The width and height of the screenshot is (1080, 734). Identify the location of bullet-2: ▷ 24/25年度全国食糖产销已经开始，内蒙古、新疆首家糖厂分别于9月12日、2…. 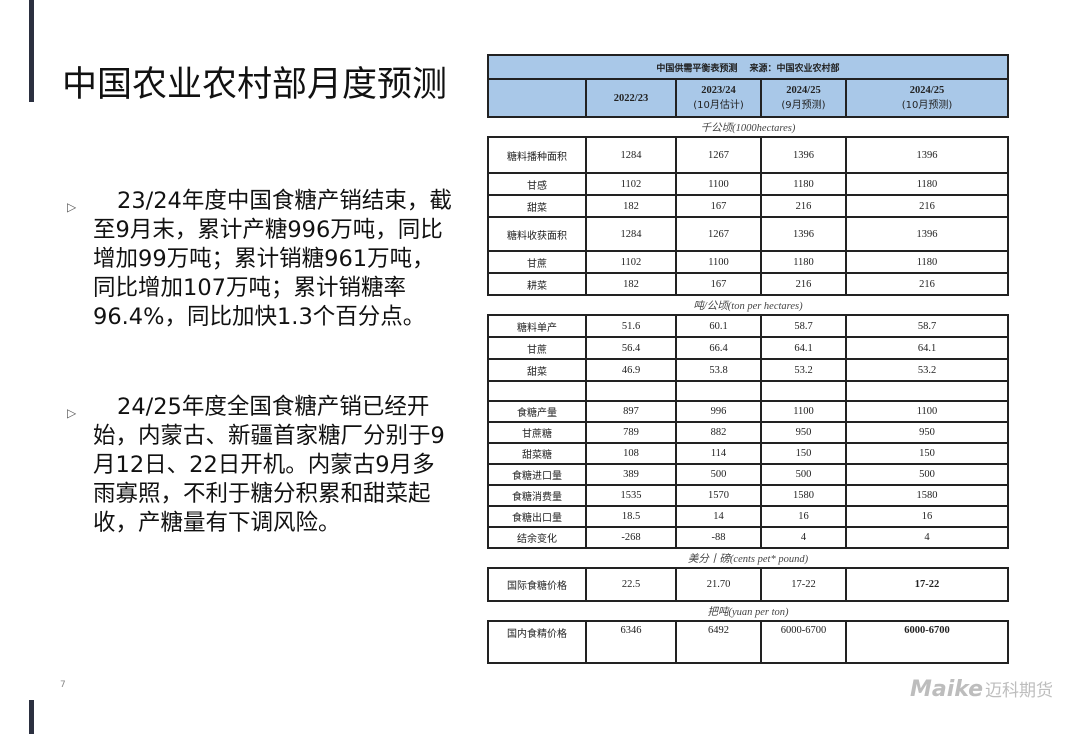
(256, 465).